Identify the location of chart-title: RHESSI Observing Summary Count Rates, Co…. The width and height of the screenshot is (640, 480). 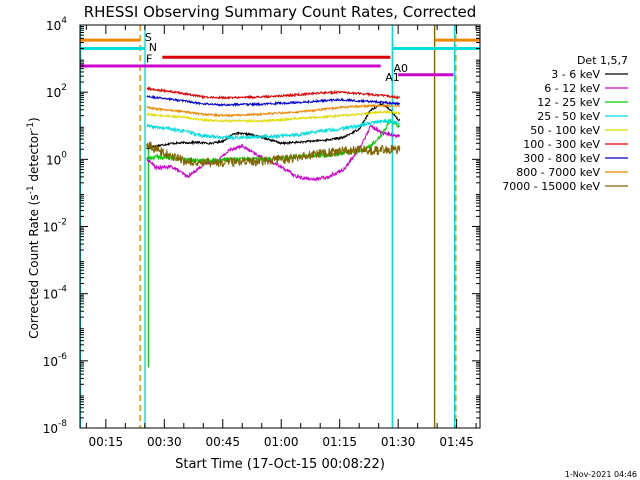
(280, 12).